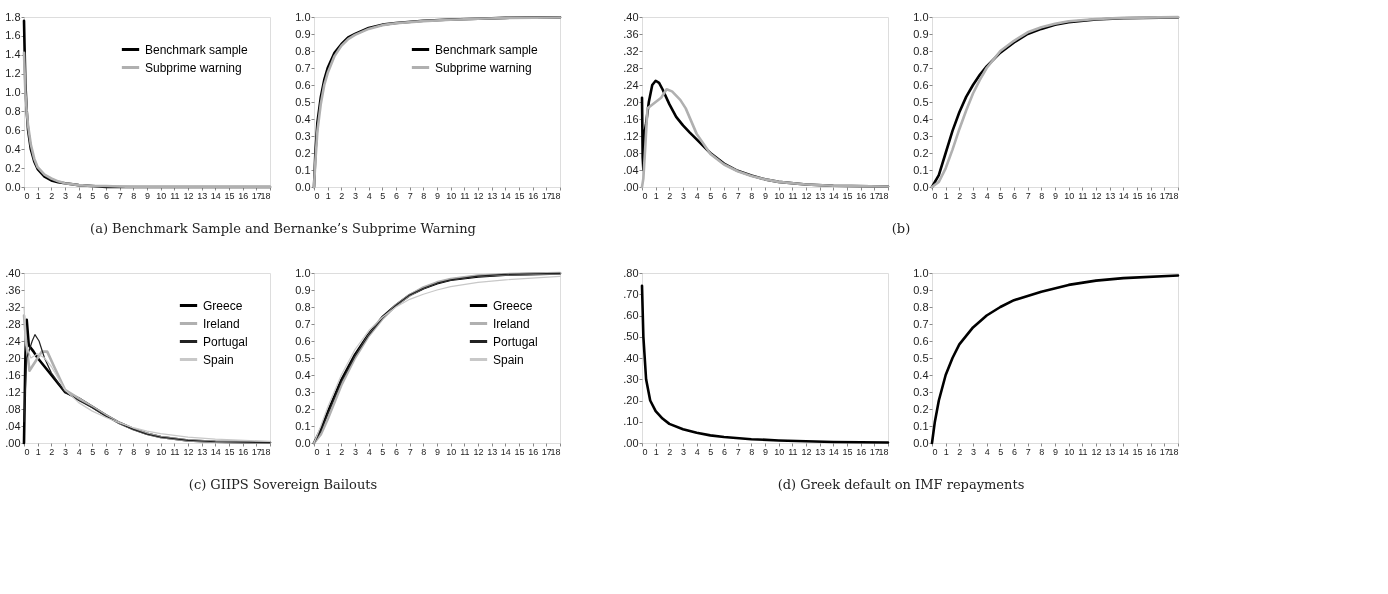 This screenshot has width=1388, height=594. I want to click on text: (b), so click(901, 228).